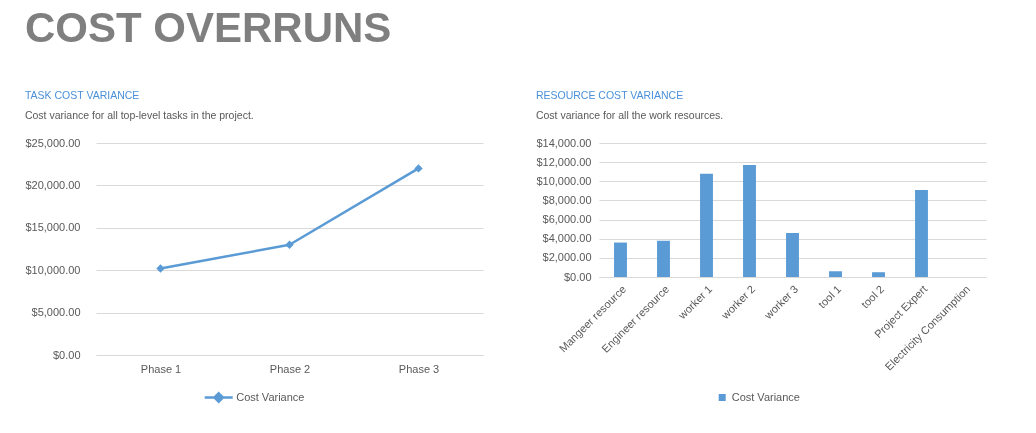 This screenshot has width=1036, height=433. Describe the element at coordinates (290, 368) in the screenshot. I see `x-tick-label: Phase 2` at that location.